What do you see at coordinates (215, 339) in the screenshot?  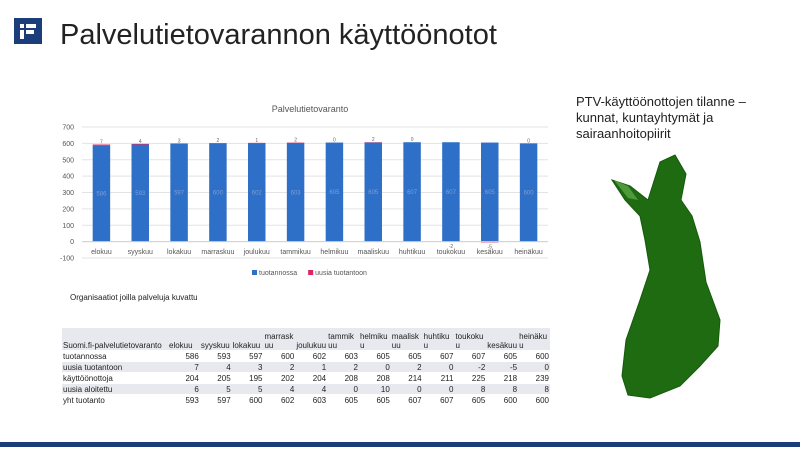 I see `table-cell: syyskuu` at bounding box center [215, 339].